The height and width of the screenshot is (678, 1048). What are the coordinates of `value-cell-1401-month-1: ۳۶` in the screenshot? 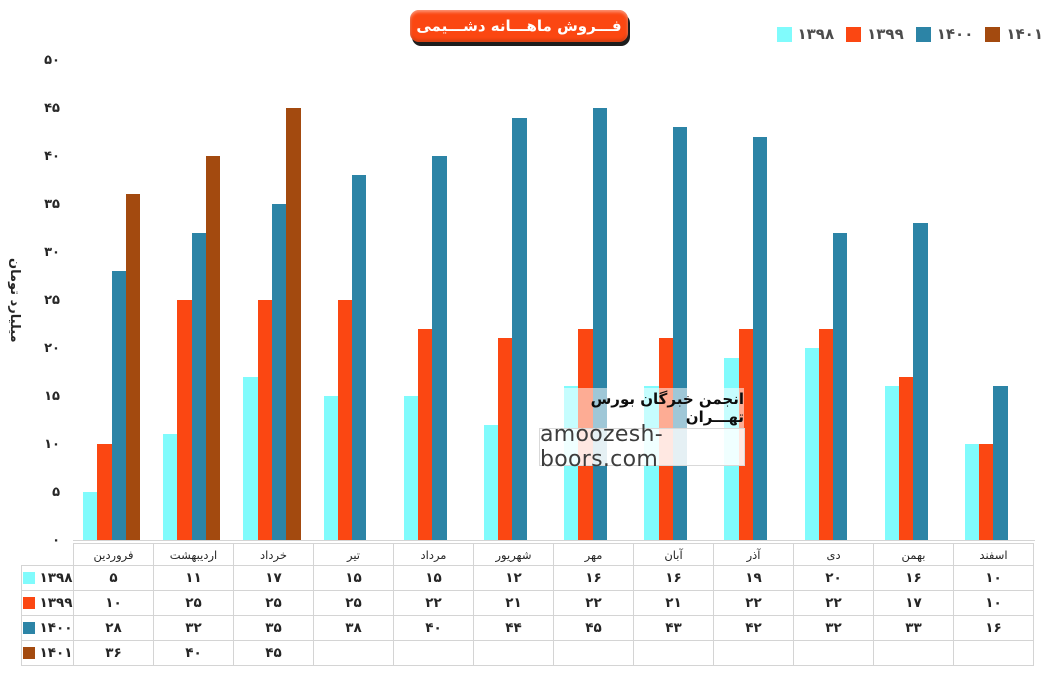 It's located at (113, 653).